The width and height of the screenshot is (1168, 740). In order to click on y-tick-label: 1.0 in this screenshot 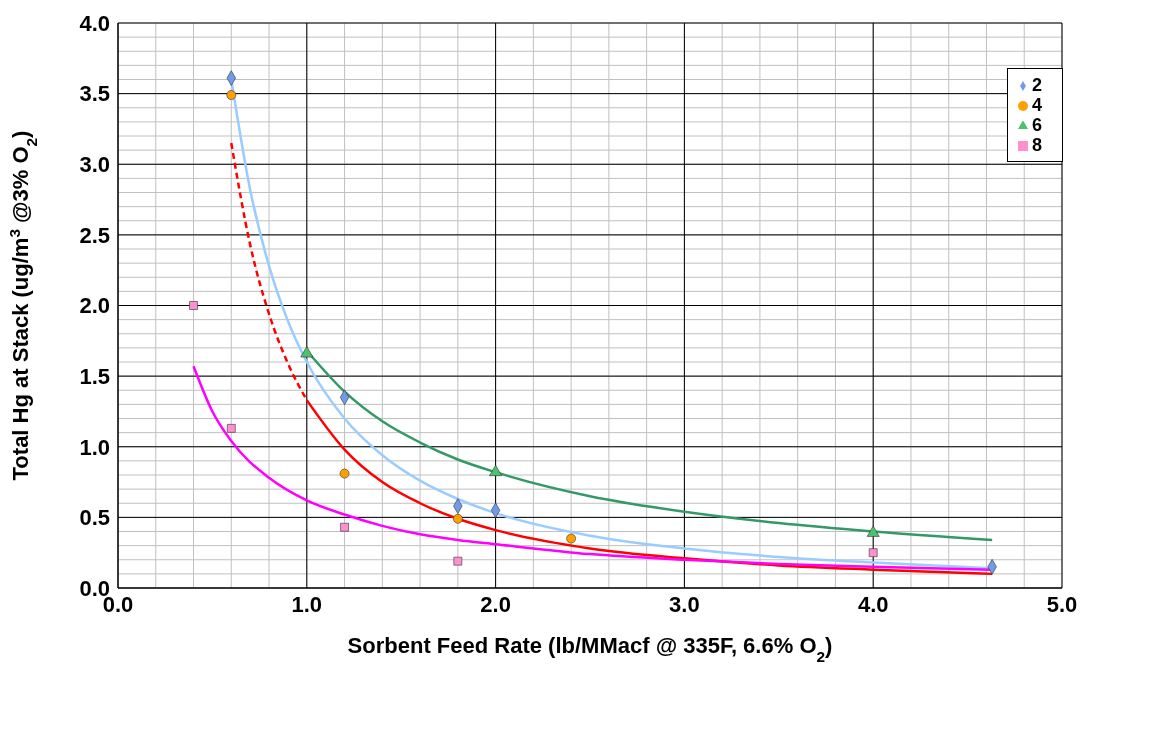, I will do `click(94, 447)`.